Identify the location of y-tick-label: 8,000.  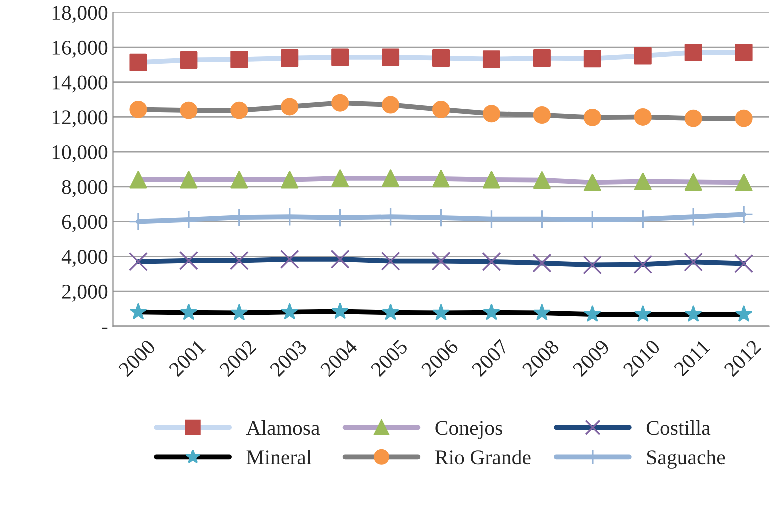
(85, 189).